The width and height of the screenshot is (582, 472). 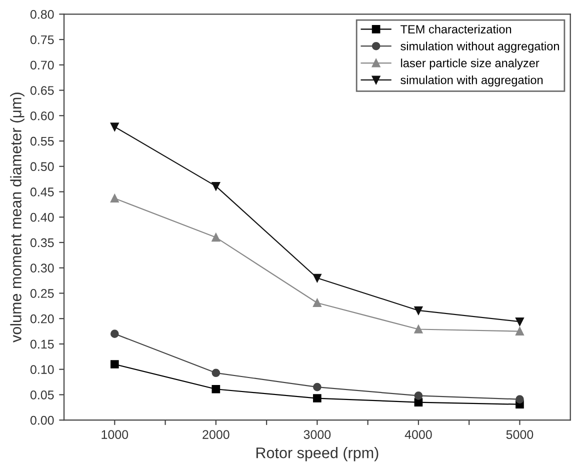 I want to click on y-tick-label: 0.80, so click(x=42, y=14).